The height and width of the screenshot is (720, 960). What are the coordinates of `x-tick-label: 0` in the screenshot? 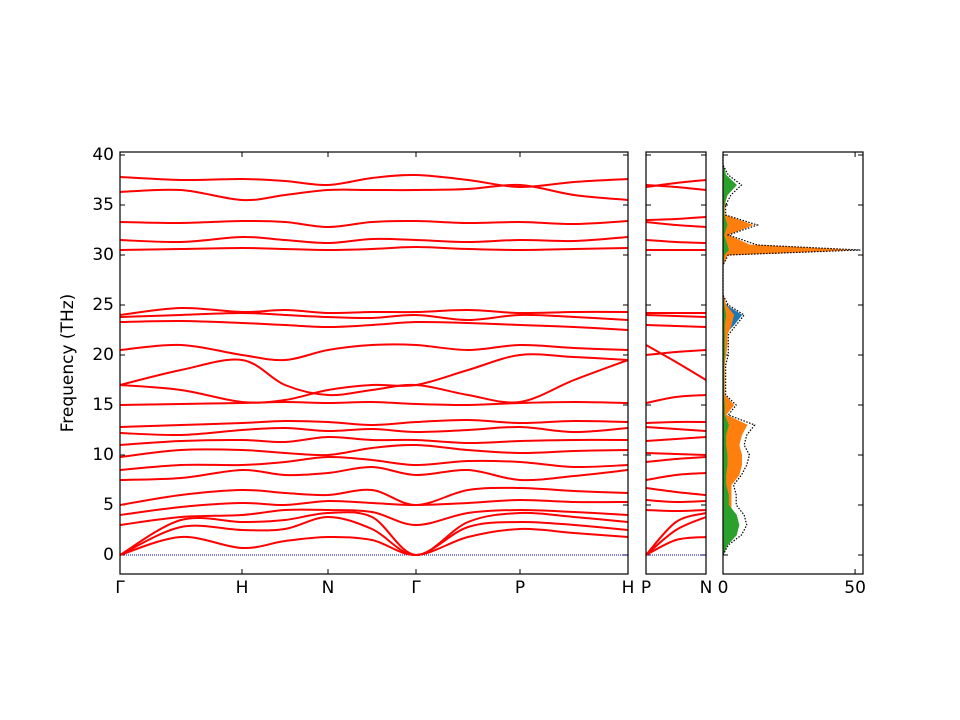 It's located at (723, 588).